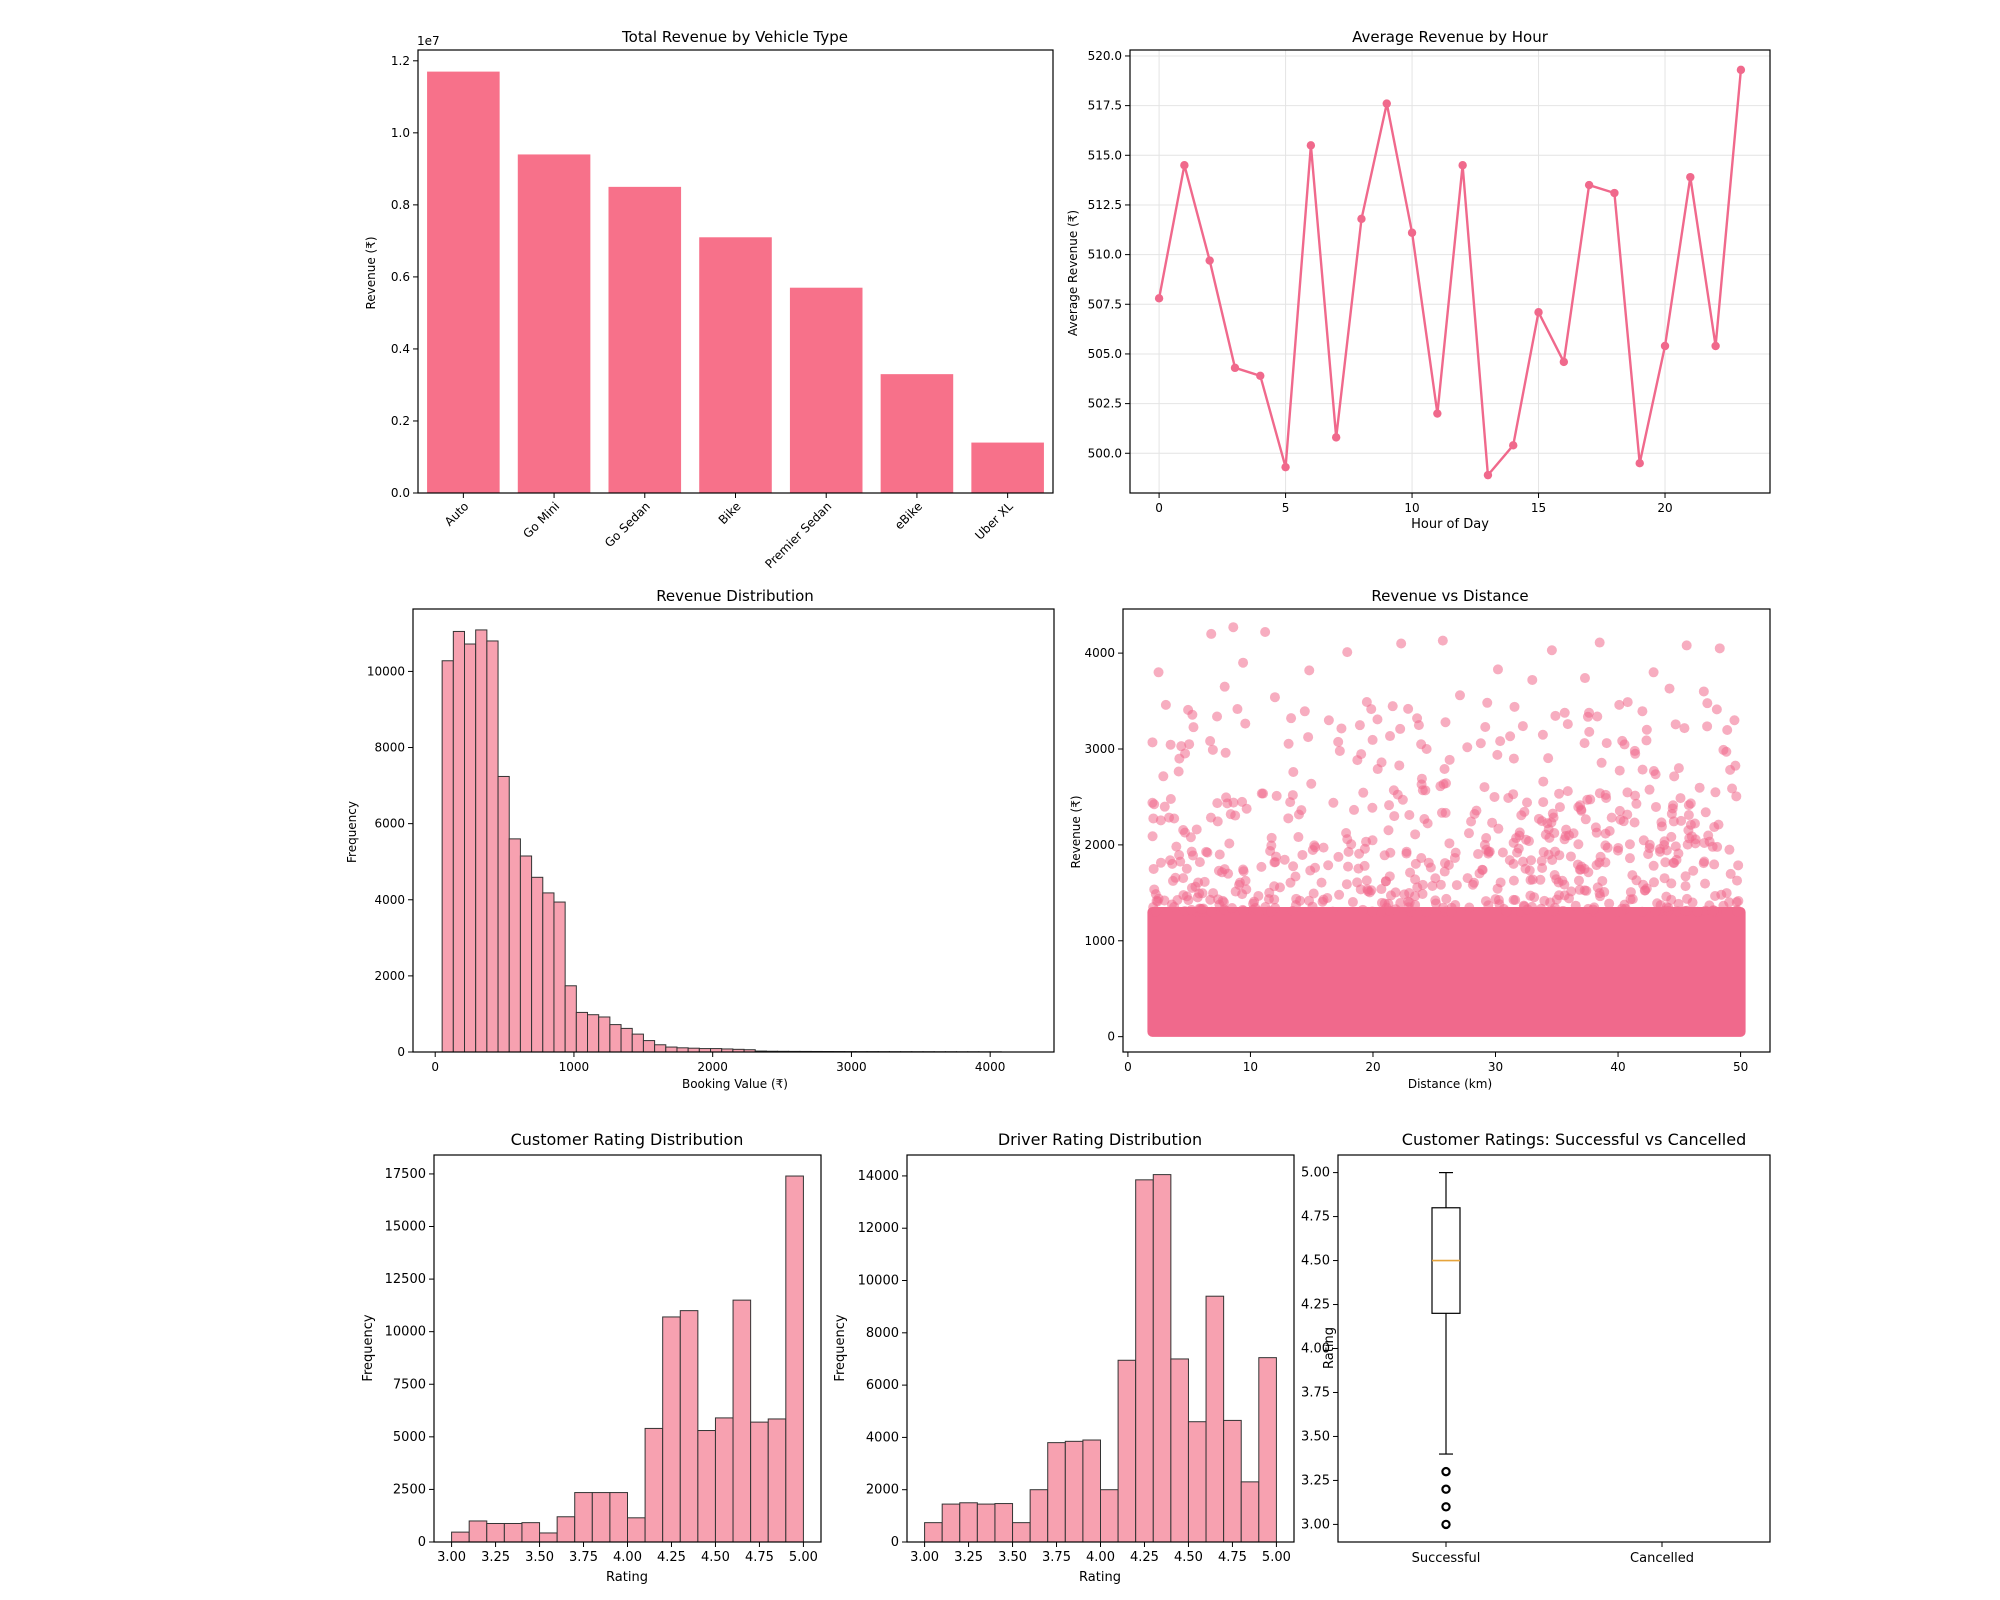 This screenshot has height=1600, width=2000. I want to click on y-tick-label: 2000, so click(882, 1490).